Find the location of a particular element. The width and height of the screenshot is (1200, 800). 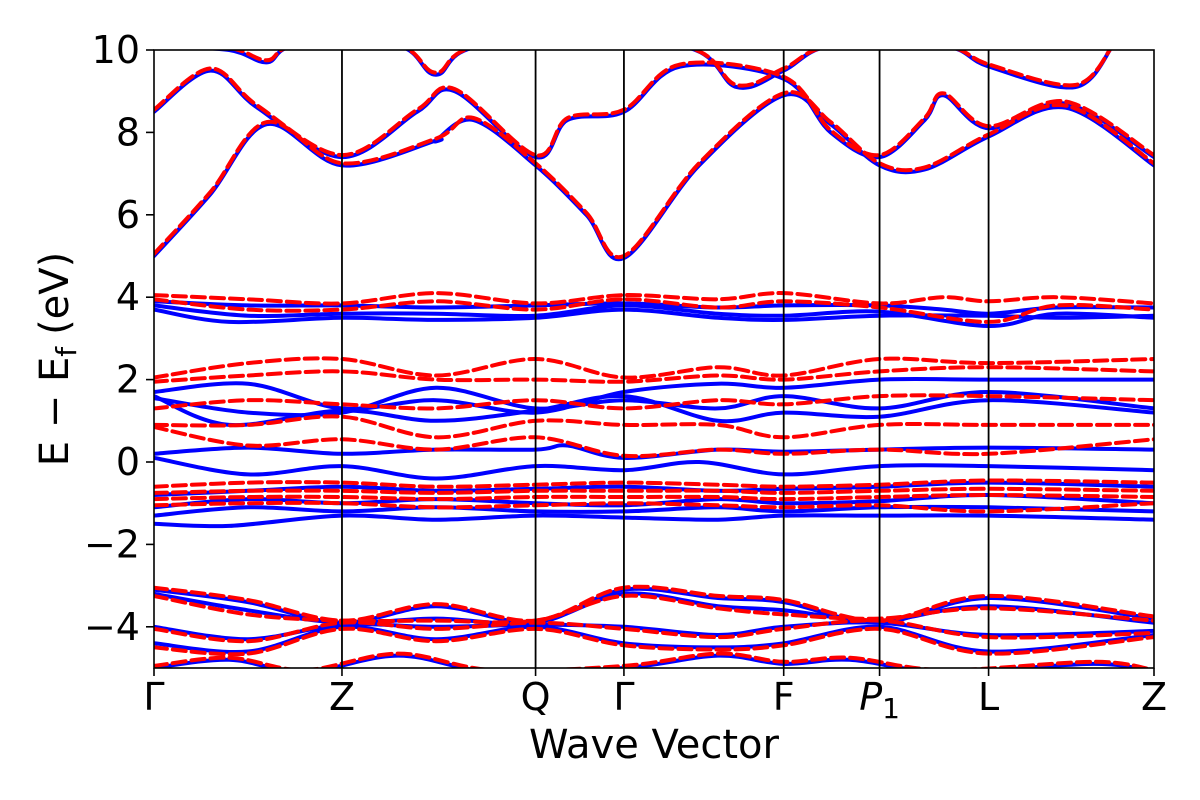

y-axis-title-sub: f is located at coordinates (66, 351).